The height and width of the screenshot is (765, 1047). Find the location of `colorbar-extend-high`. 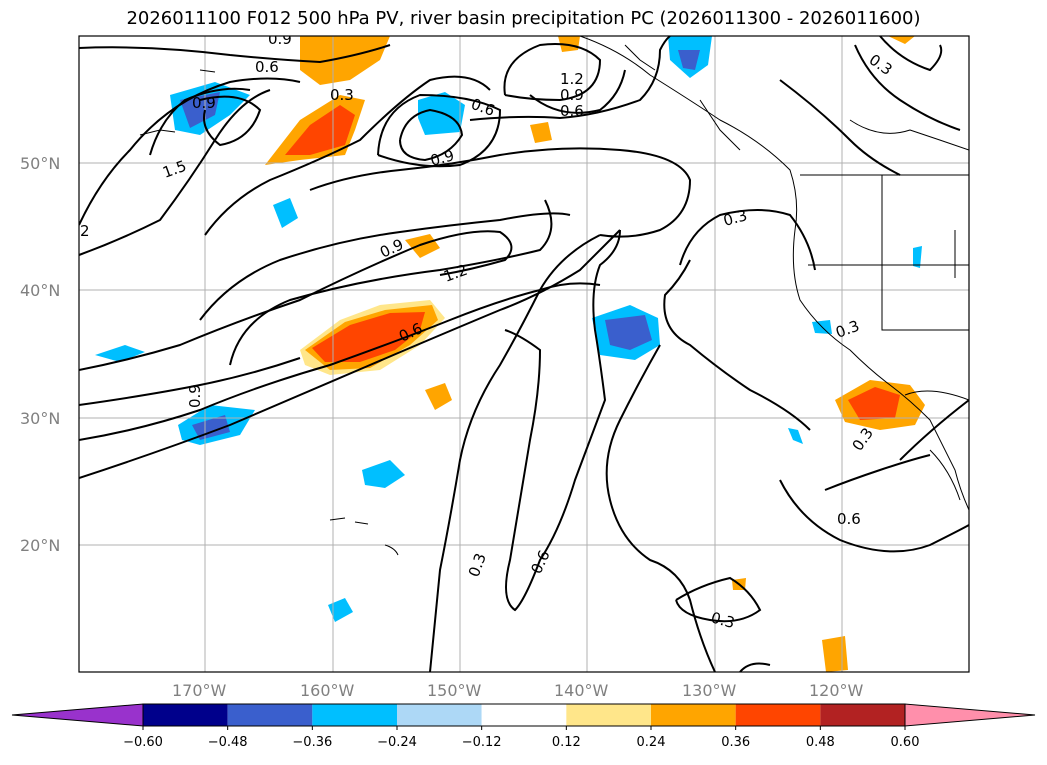

colorbar-extend-high is located at coordinates (970, 715).